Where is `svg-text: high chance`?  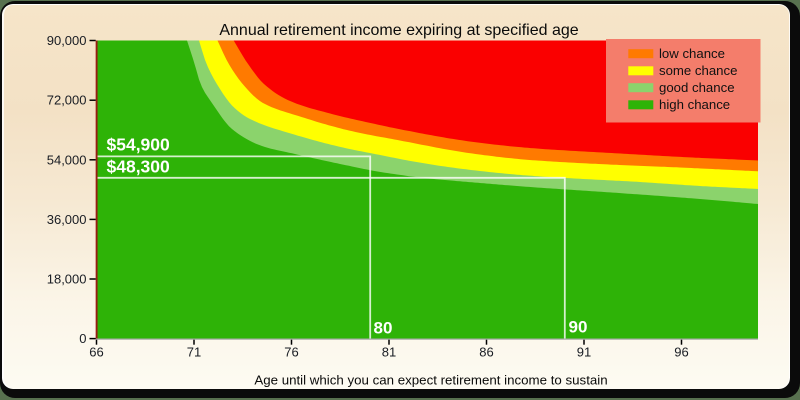 svg-text: high chance is located at coordinates (694, 104).